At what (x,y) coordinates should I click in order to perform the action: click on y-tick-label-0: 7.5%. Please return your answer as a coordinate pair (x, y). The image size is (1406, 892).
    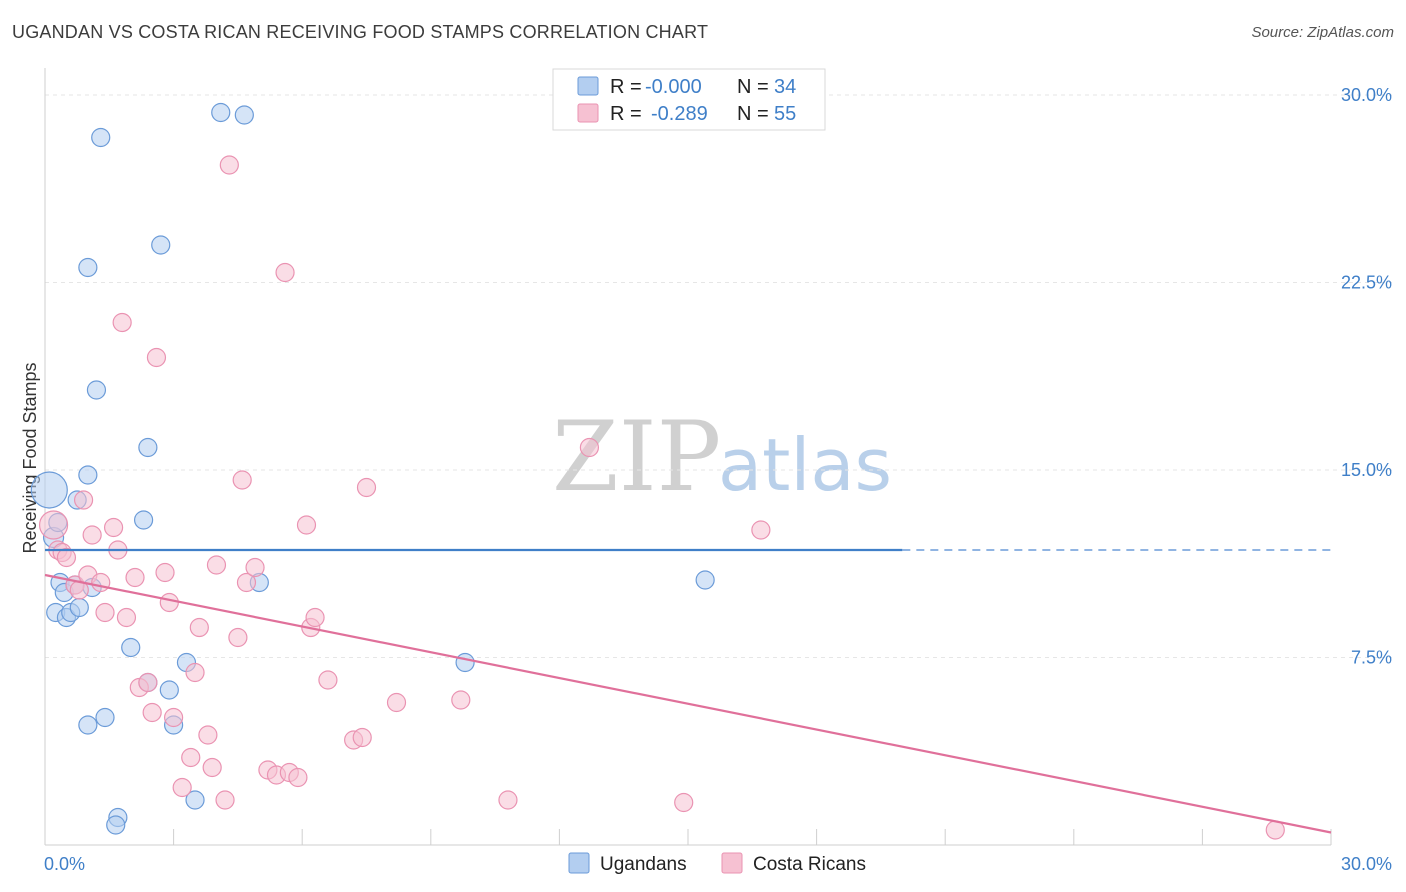
    Looking at the image, I should click on (1371, 658).